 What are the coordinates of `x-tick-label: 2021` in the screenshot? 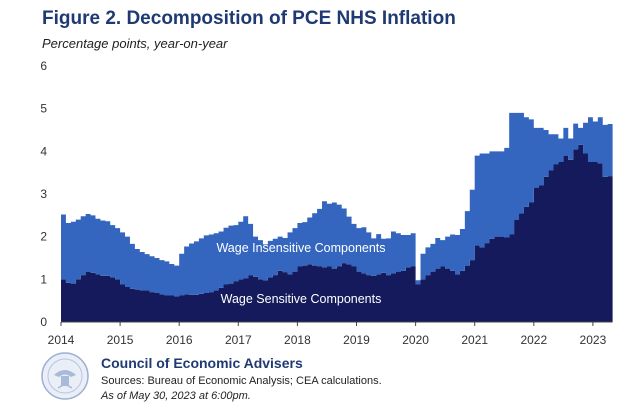 It's located at (474, 340).